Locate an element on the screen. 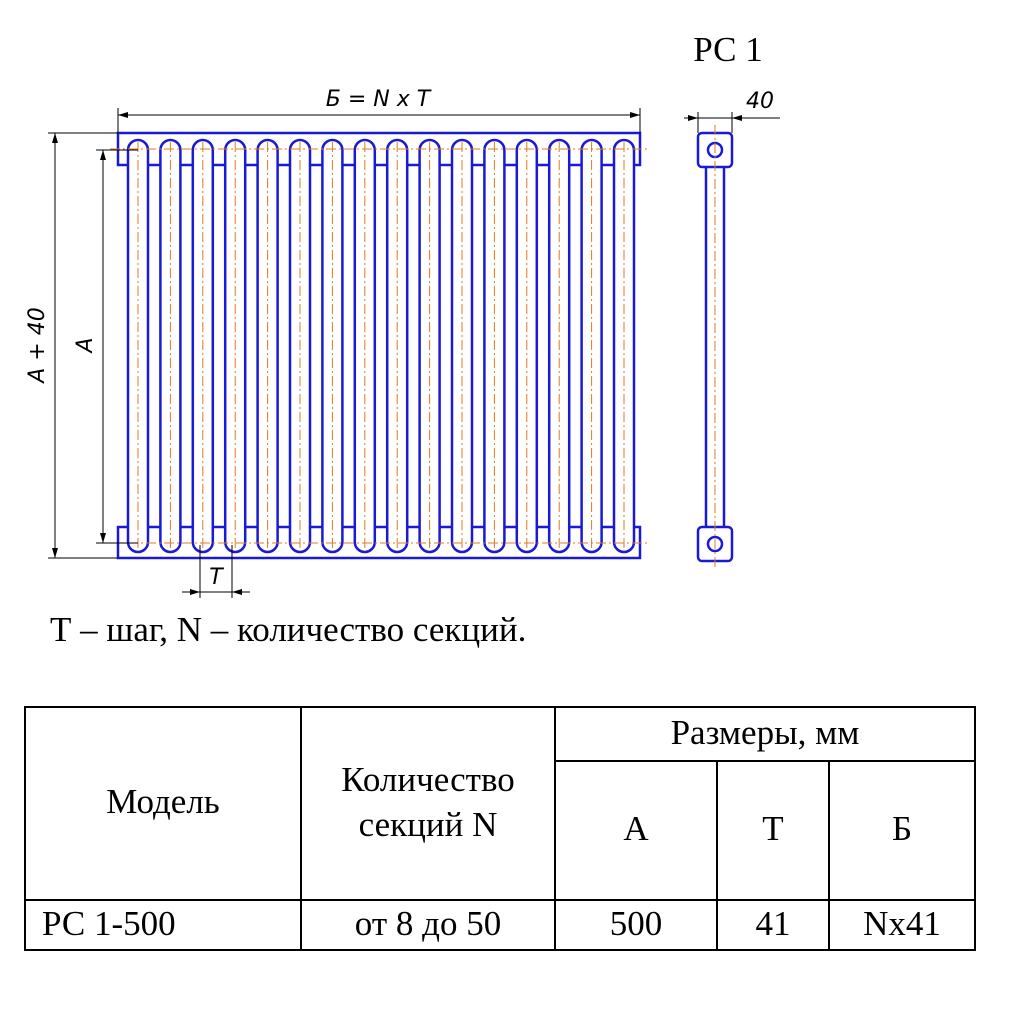 This screenshot has width=1020, height=1020. caption: Т – шаг, N – количество секций. is located at coordinates (288, 629).